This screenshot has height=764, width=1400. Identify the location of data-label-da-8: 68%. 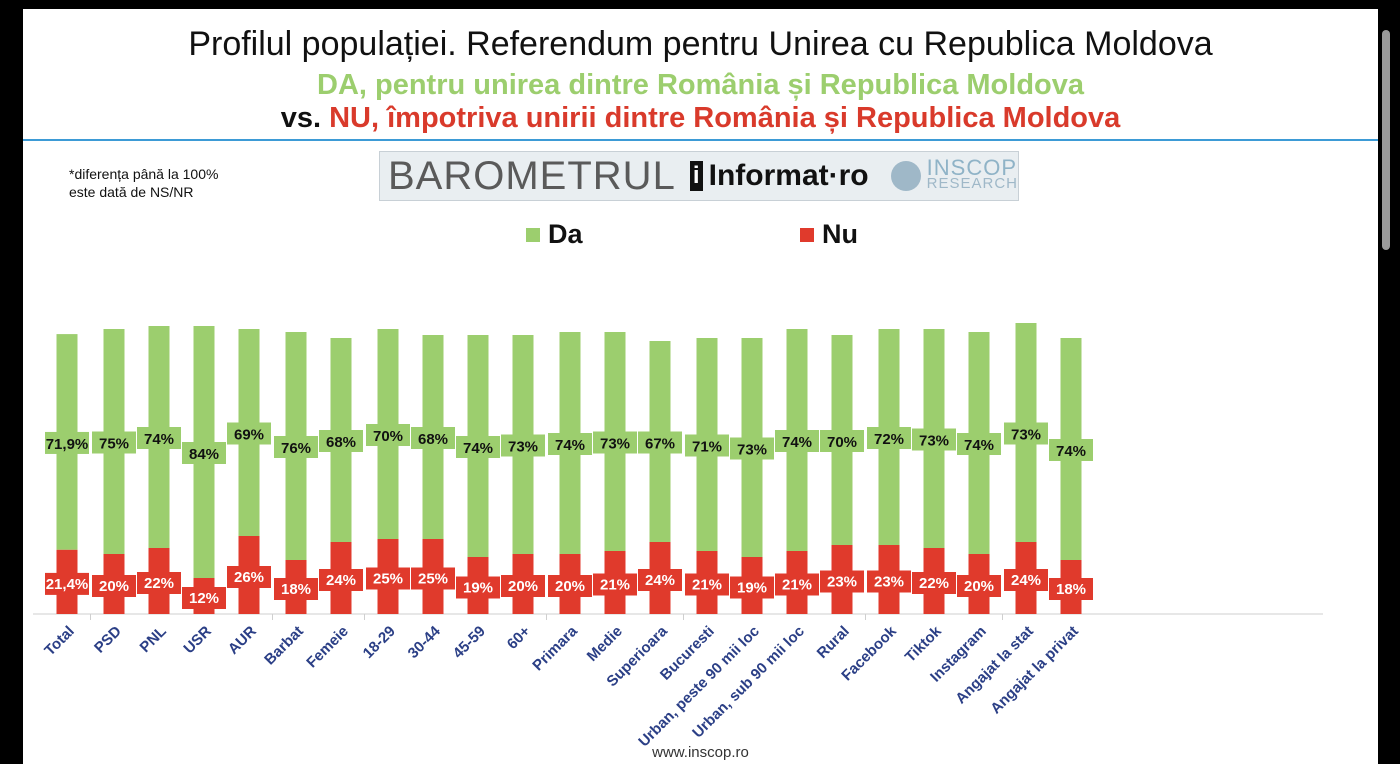
(433, 439).